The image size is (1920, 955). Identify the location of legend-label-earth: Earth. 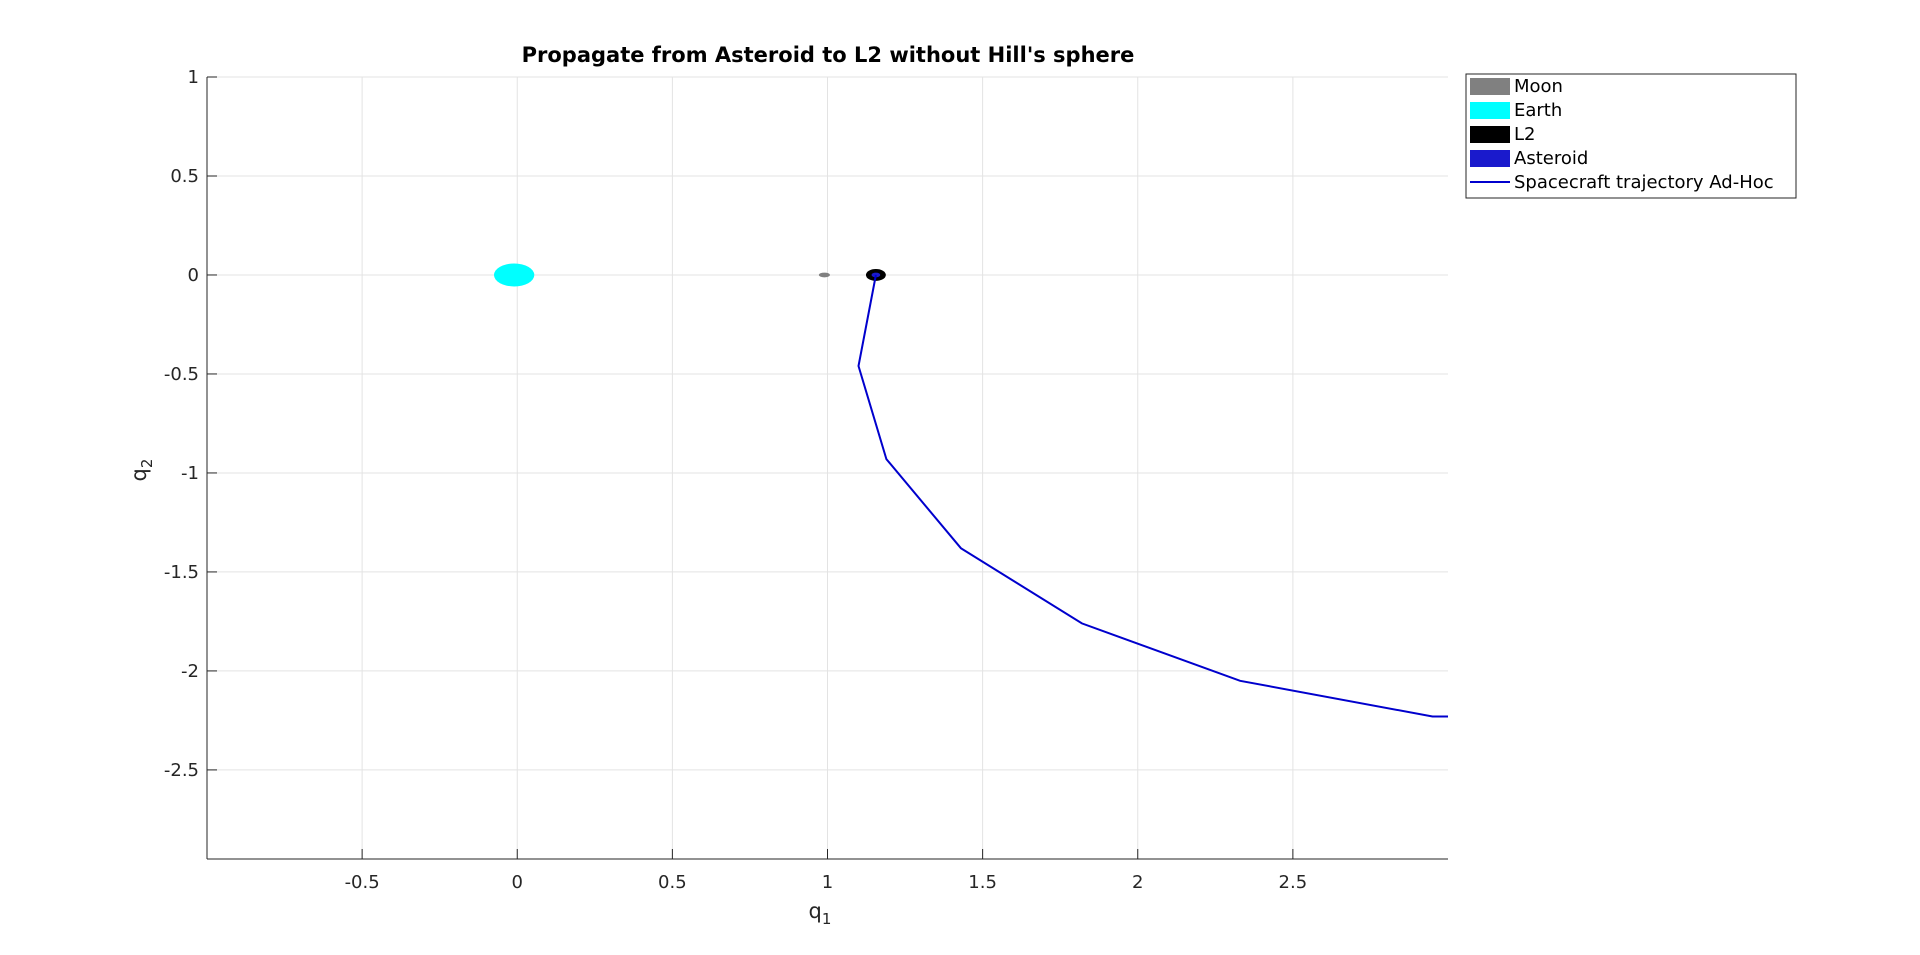
(1538, 110).